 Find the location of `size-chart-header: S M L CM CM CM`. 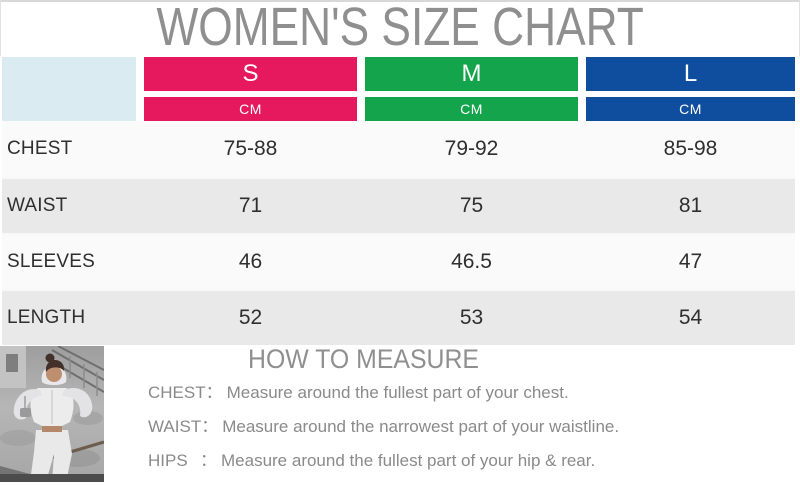

size-chart-header: S M L CM CM CM is located at coordinates (398, 89).